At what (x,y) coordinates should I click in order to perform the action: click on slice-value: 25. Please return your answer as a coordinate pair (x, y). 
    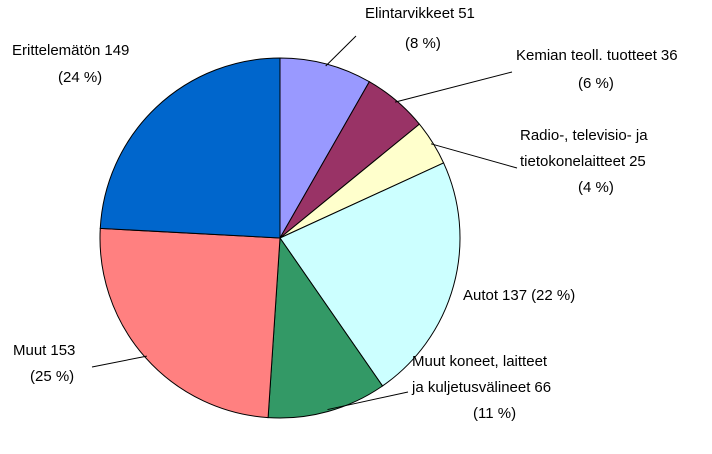
    Looking at the image, I should click on (637, 161).